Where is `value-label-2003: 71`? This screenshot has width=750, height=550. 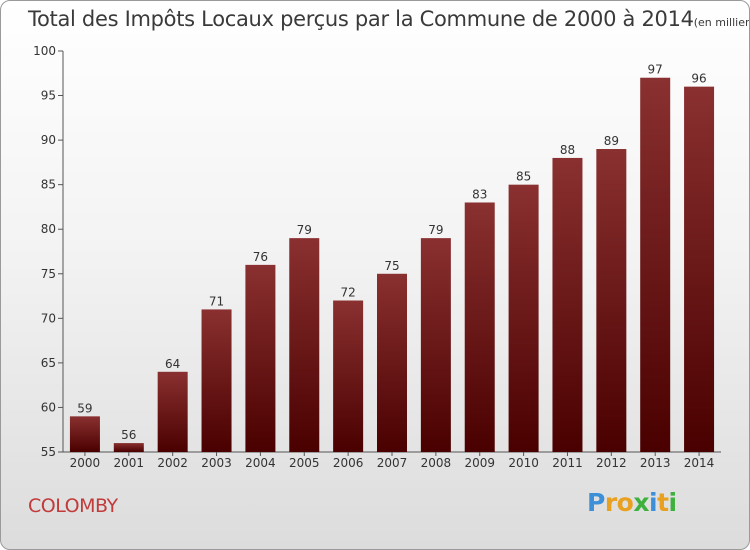
value-label-2003: 71 is located at coordinates (216, 301).